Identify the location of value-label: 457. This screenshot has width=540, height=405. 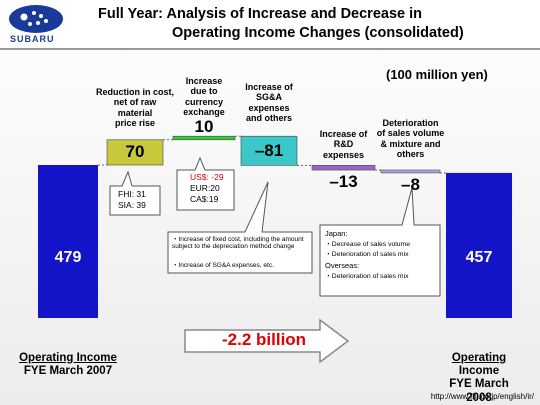
(479, 257).